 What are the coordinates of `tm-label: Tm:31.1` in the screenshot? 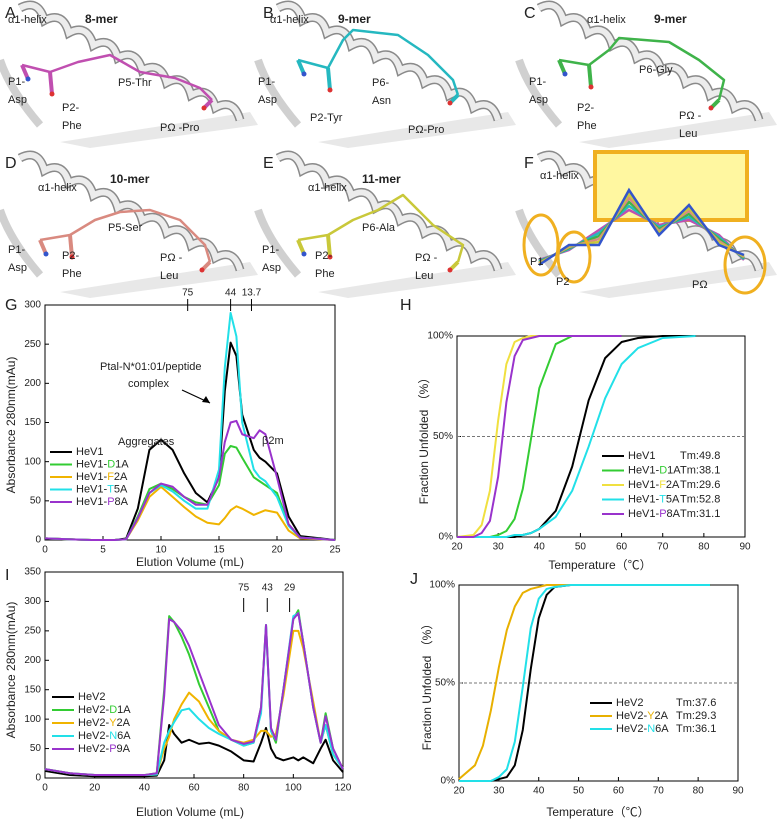 It's located at (700, 514).